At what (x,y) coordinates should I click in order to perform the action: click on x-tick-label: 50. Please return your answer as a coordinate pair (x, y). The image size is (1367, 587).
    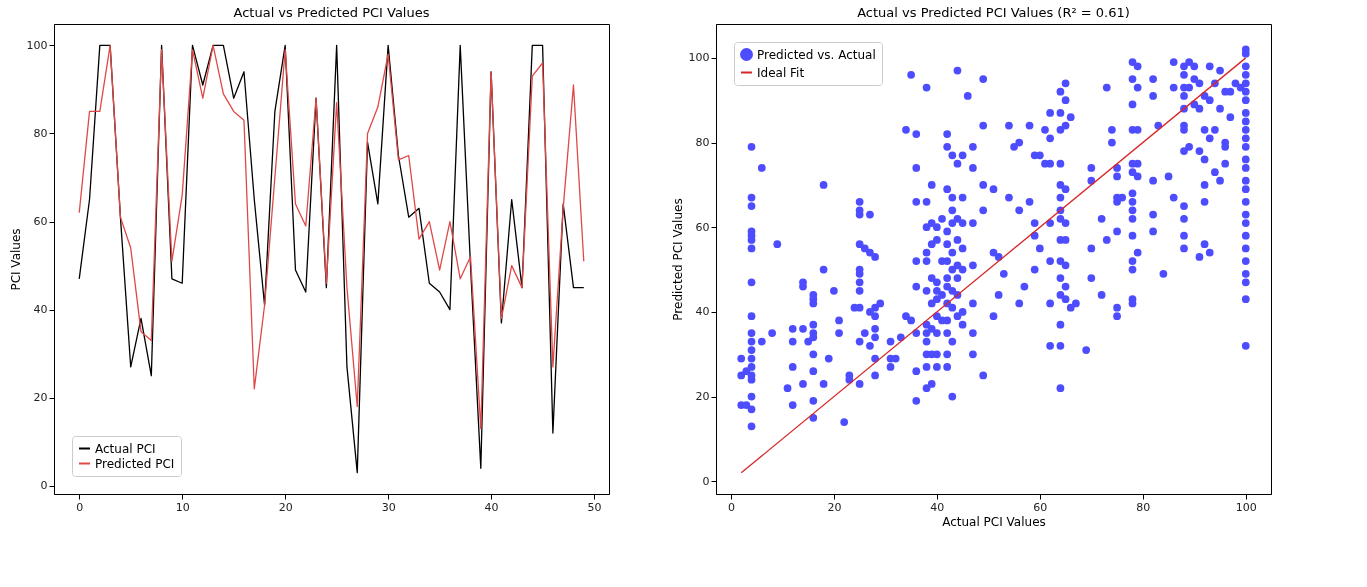
    Looking at the image, I should click on (594, 507).